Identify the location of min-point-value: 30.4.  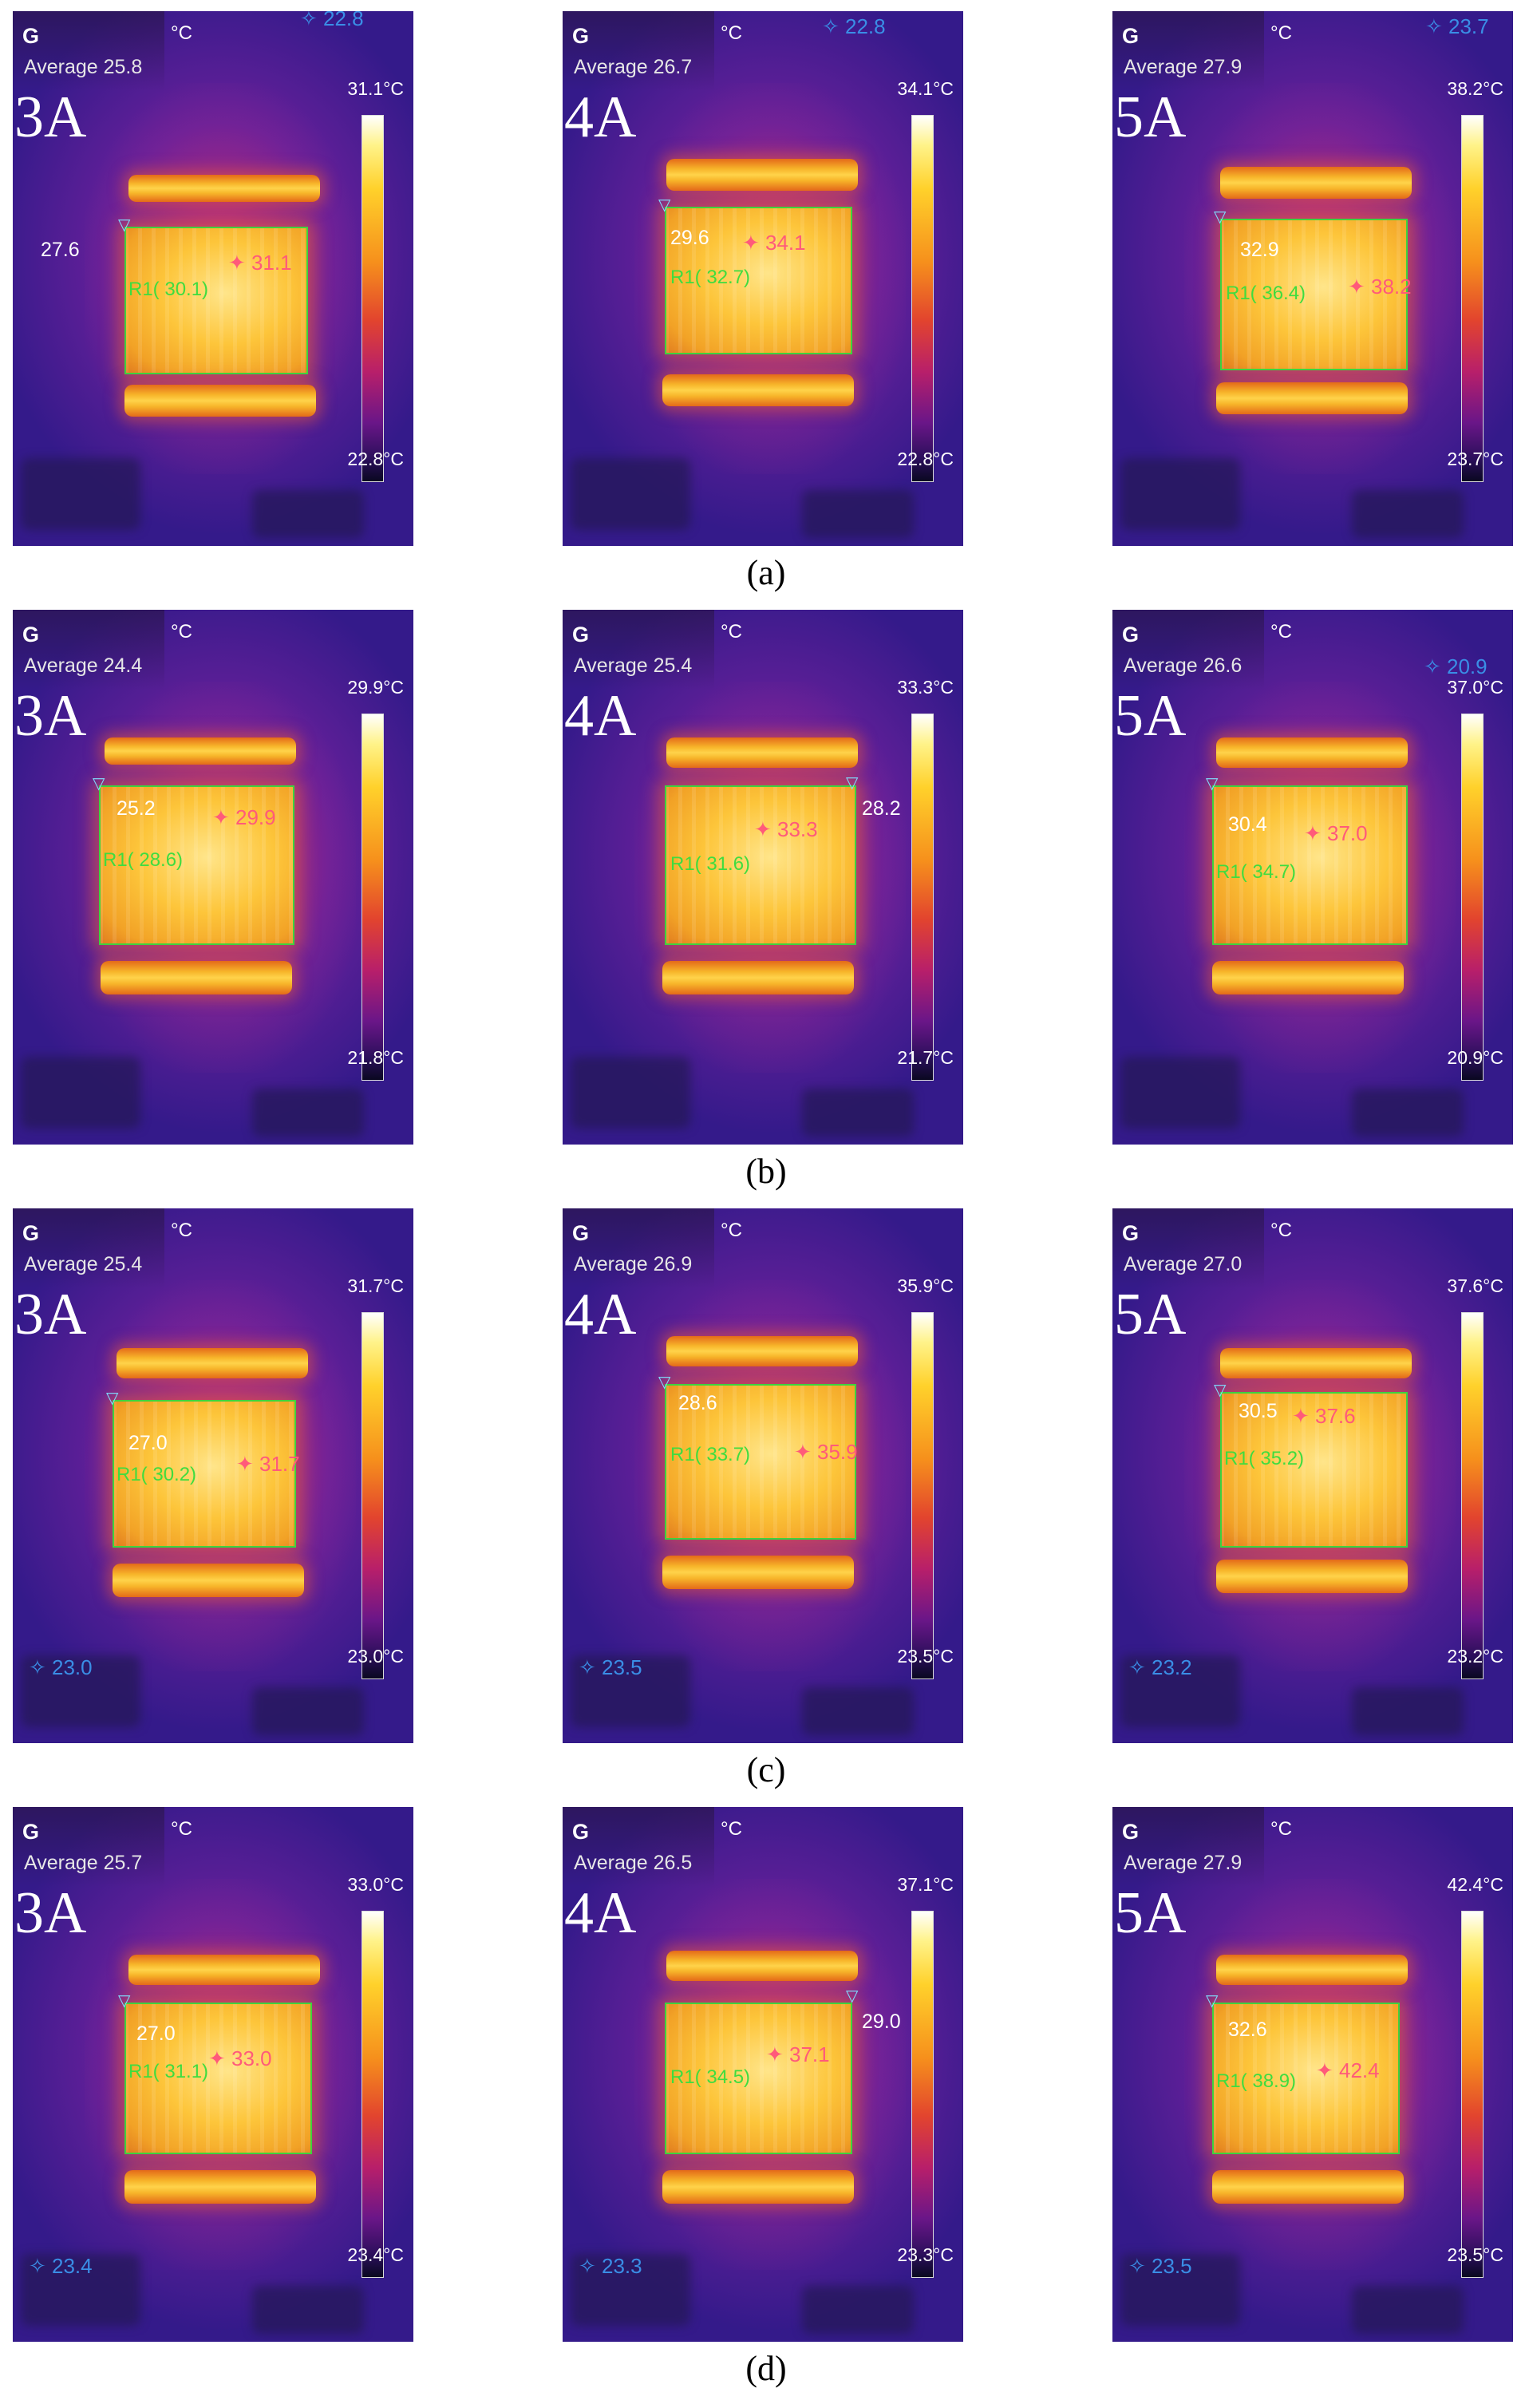
(1247, 824).